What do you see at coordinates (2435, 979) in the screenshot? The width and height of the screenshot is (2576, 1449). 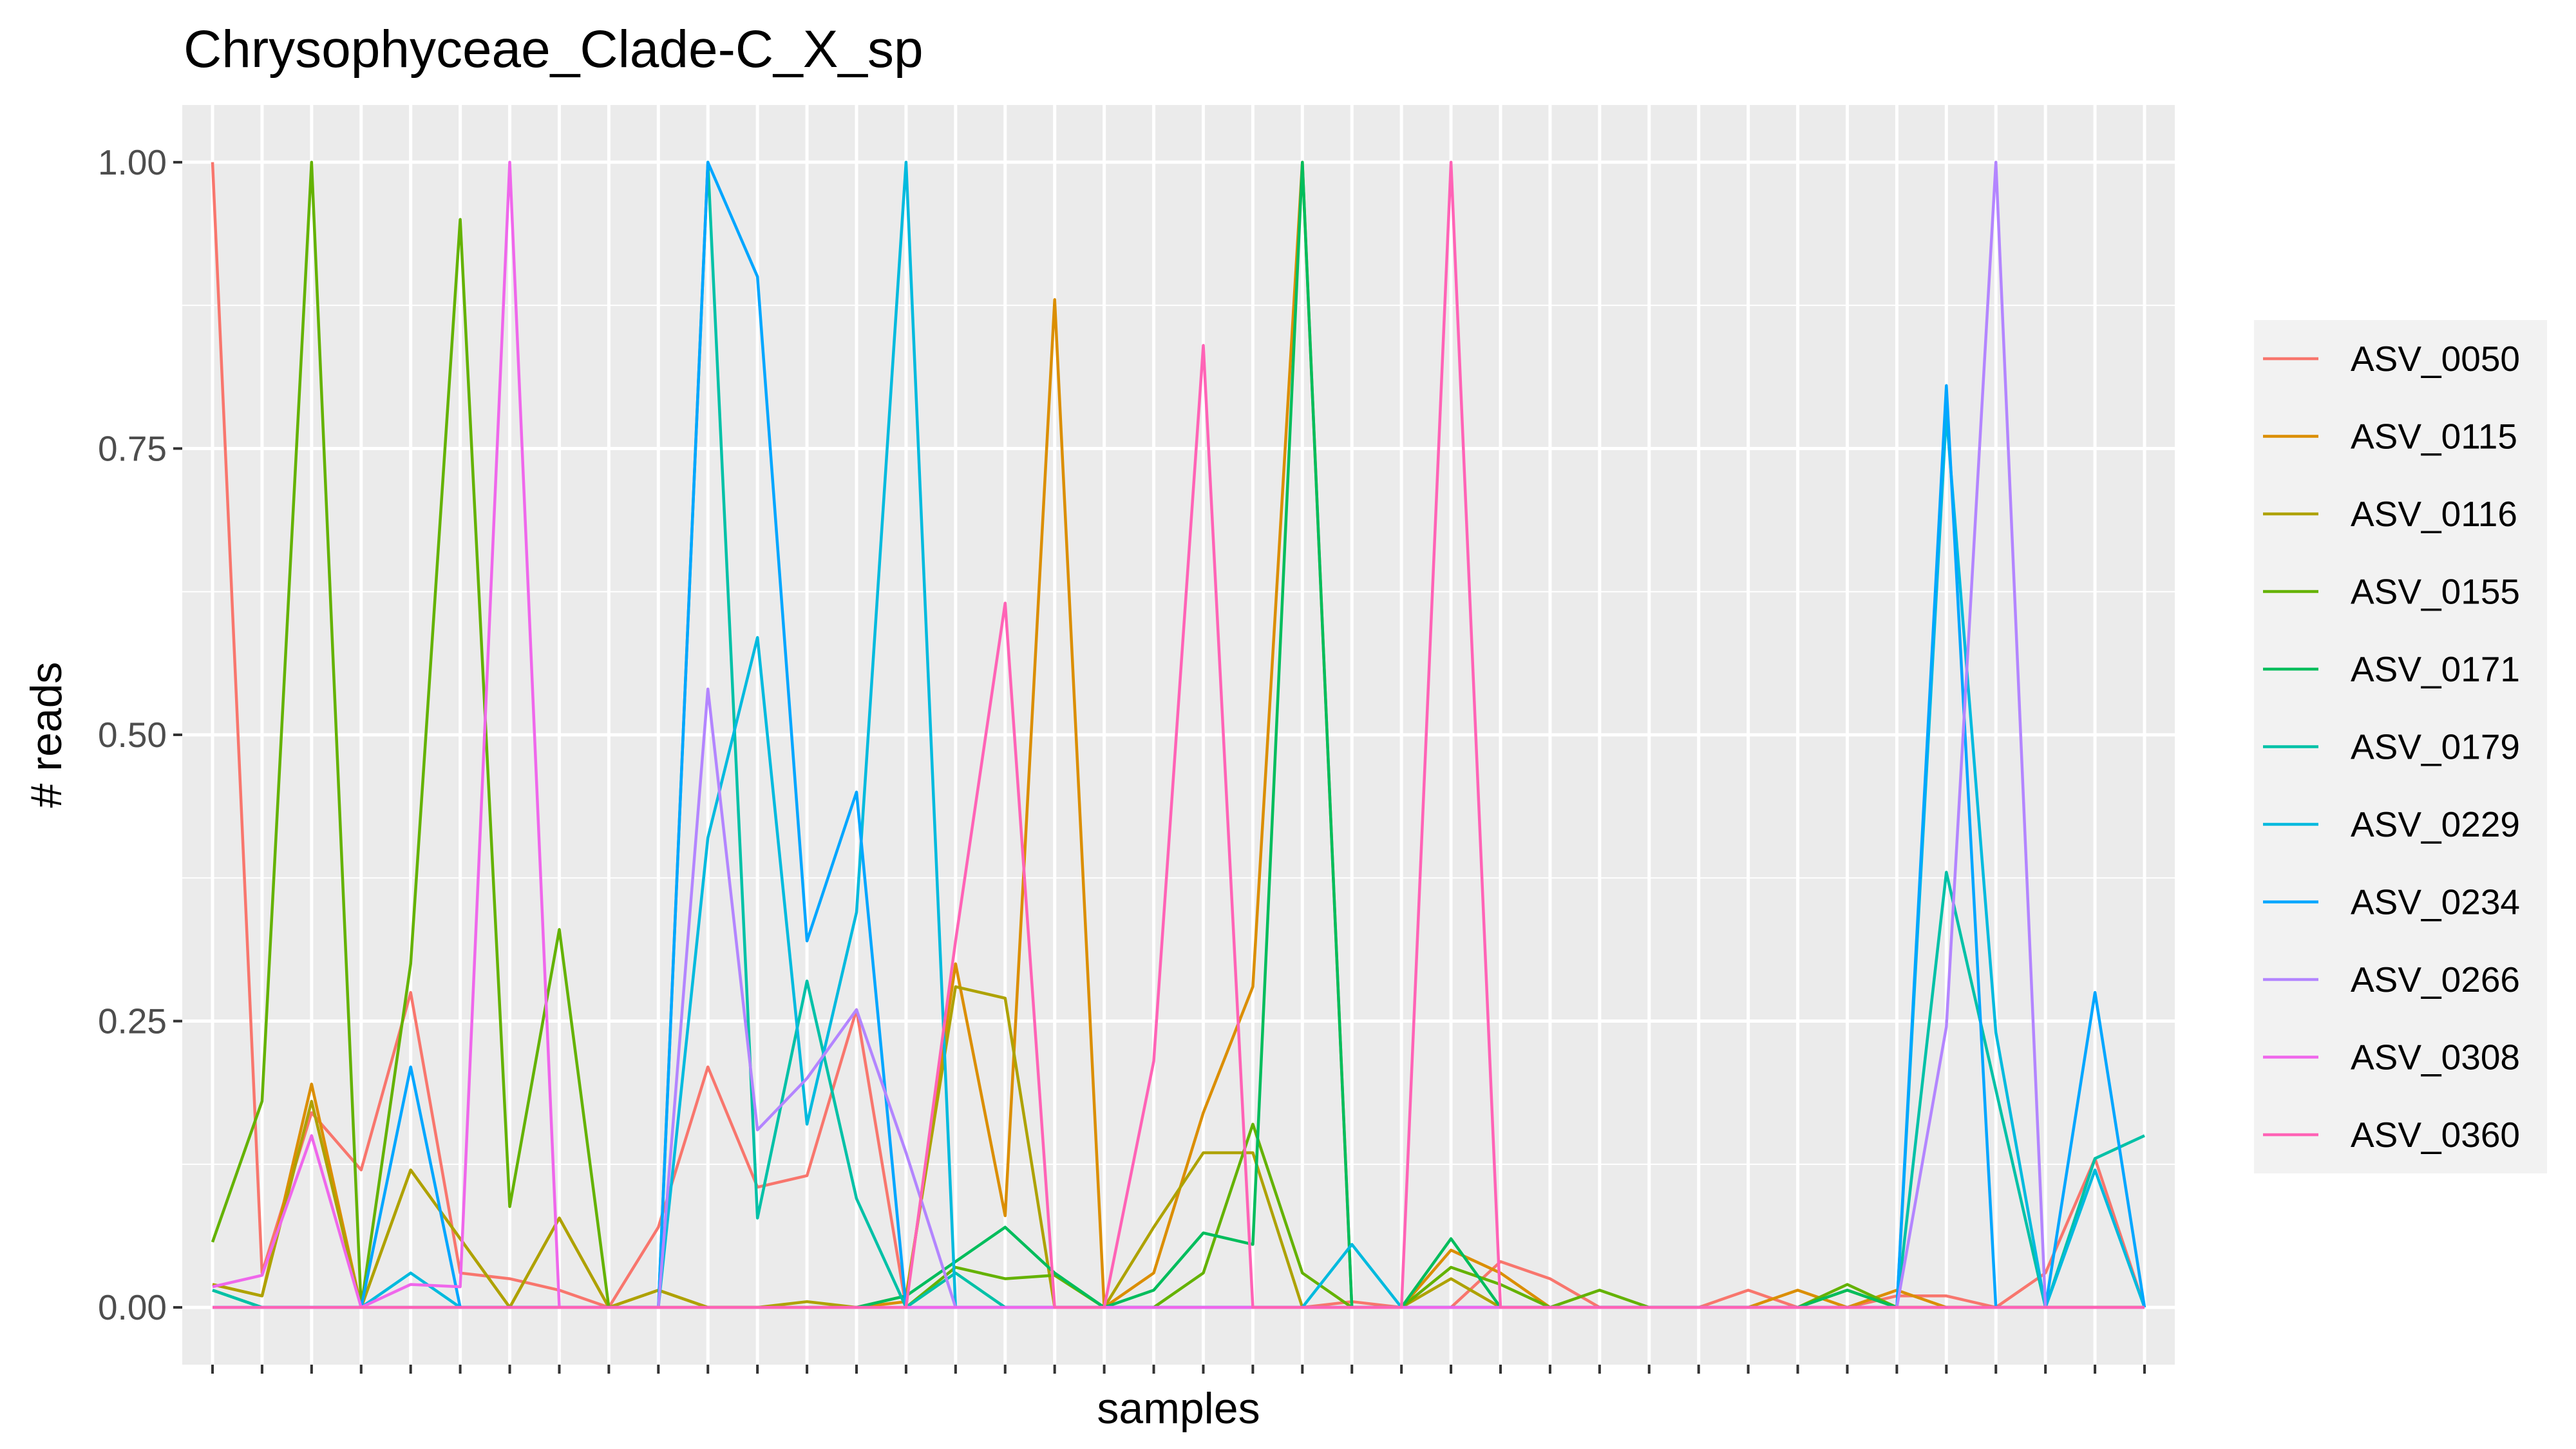 I see `legend-label: ASV_0266` at bounding box center [2435, 979].